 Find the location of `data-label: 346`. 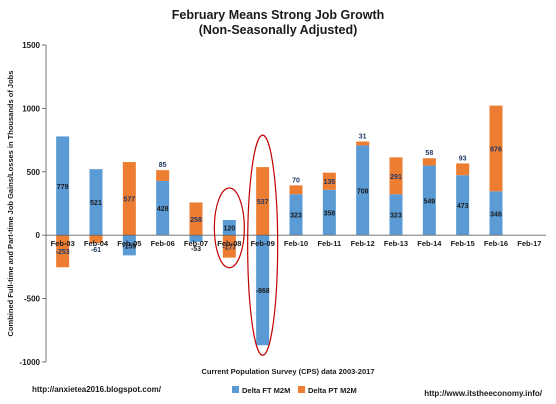

data-label: 346 is located at coordinates (496, 214).